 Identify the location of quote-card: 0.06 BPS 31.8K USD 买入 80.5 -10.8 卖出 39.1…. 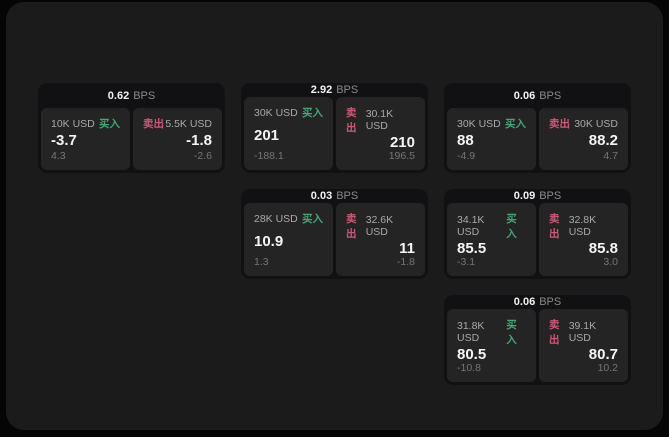
(537, 340).